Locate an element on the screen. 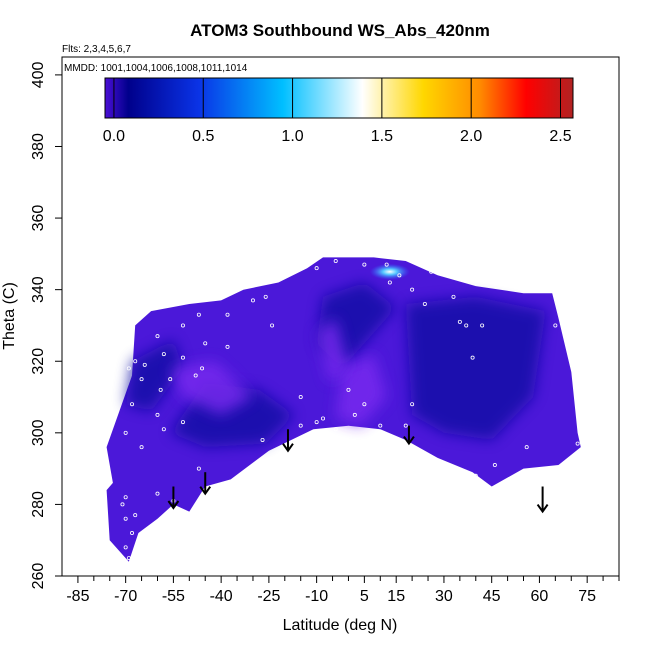  y-tick-label: 380 is located at coordinates (38, 146).